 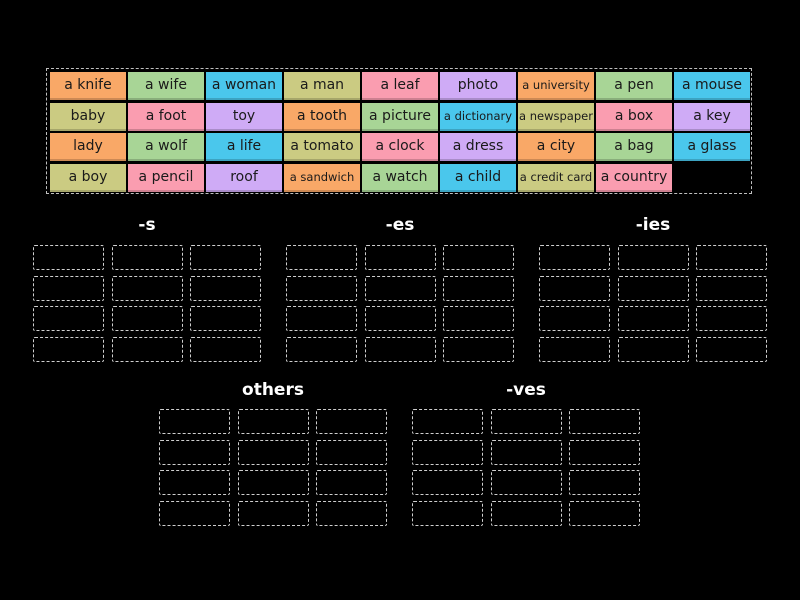 I want to click on word-card: a credit card, so click(x=556, y=177).